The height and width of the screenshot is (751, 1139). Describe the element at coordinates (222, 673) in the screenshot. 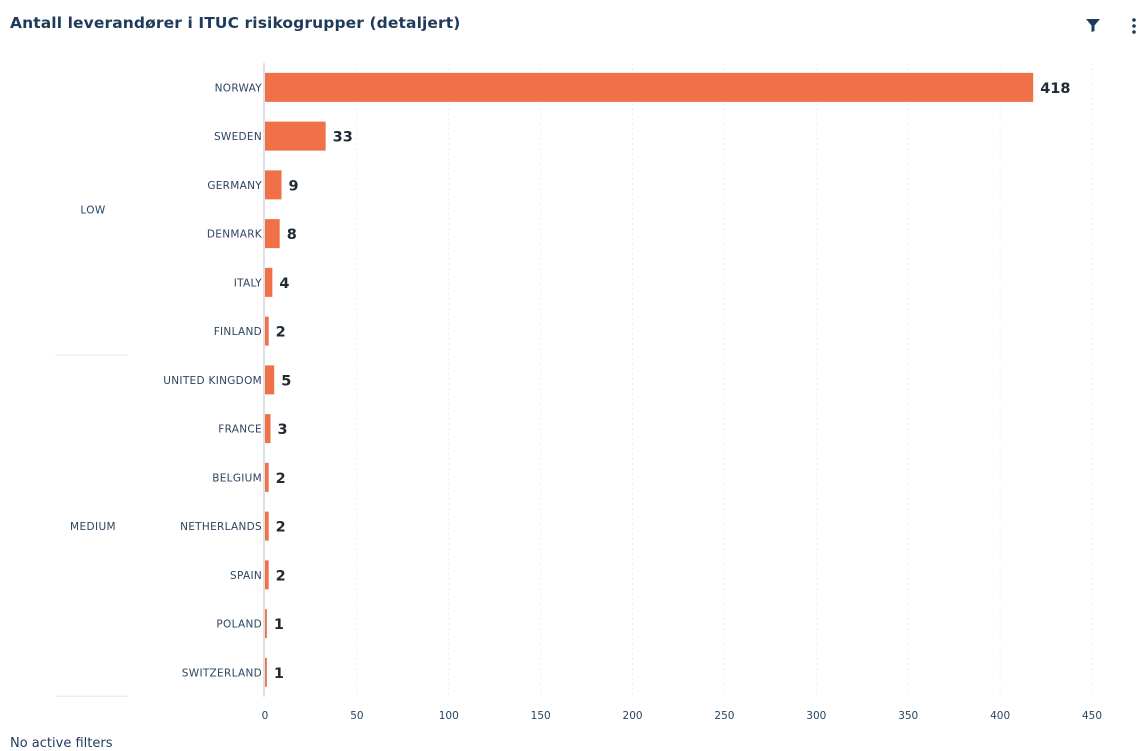

I see `category-label: SWITZERLAND` at that location.